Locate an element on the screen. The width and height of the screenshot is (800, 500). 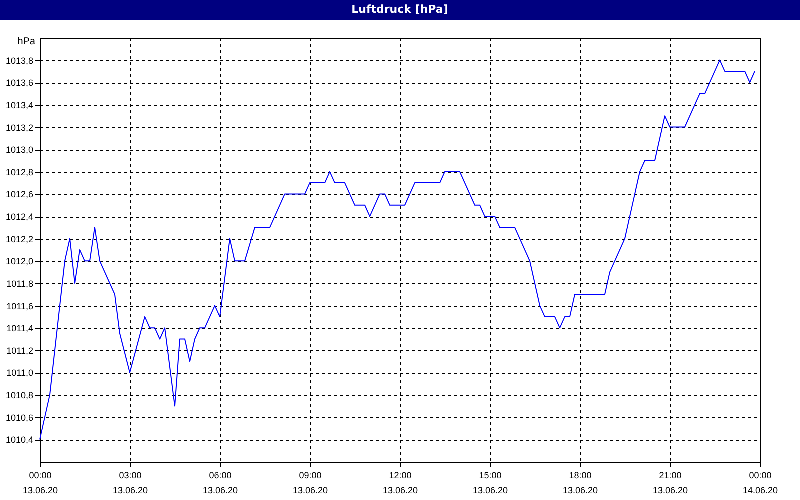
y-tick-label: 1010,6 is located at coordinates (20, 417).